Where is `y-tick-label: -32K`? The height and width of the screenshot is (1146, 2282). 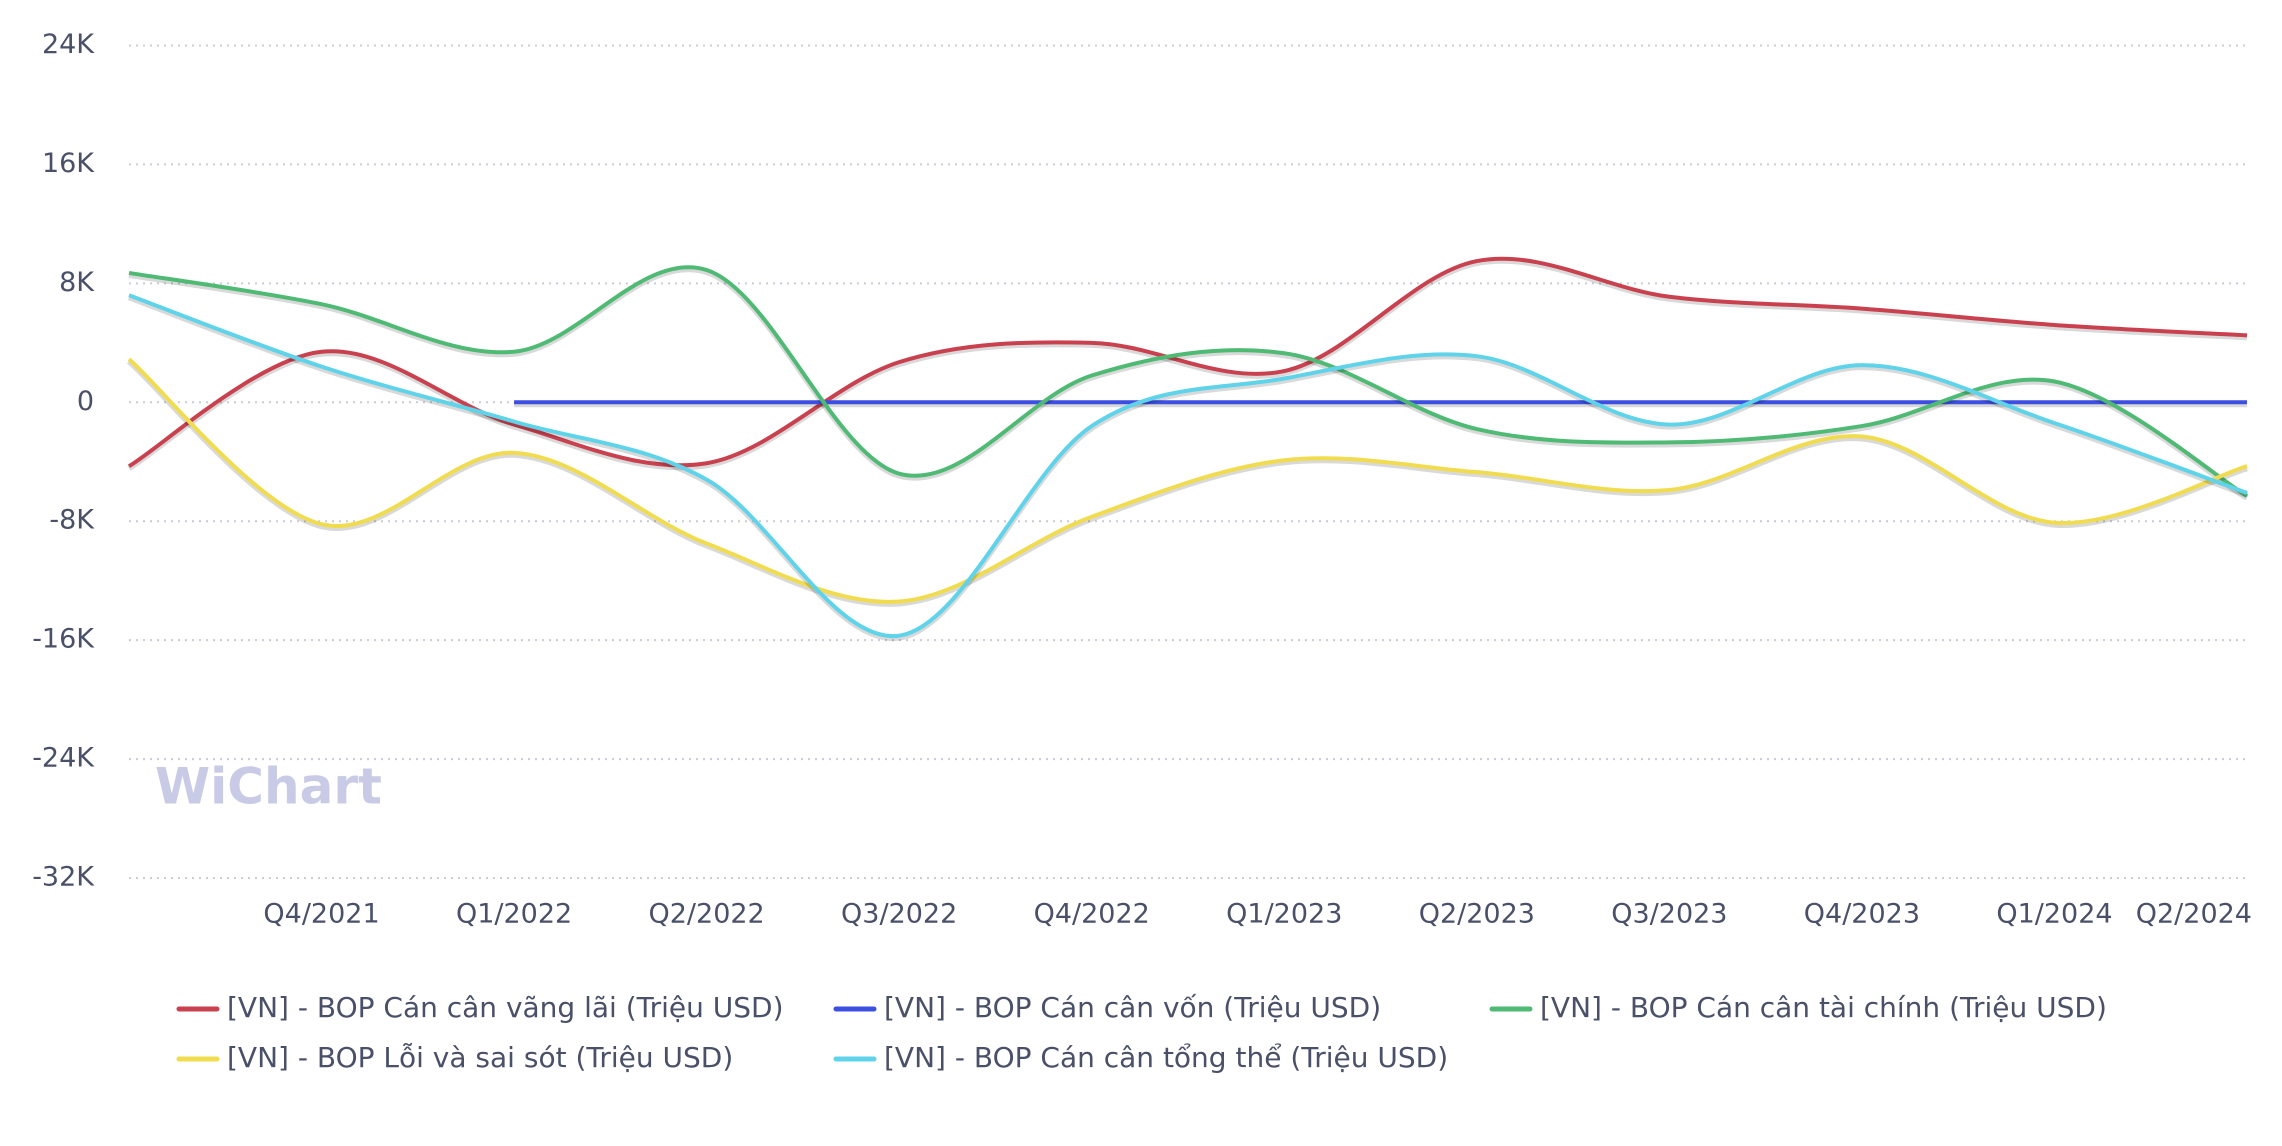
y-tick-label: -32K is located at coordinates (63, 877).